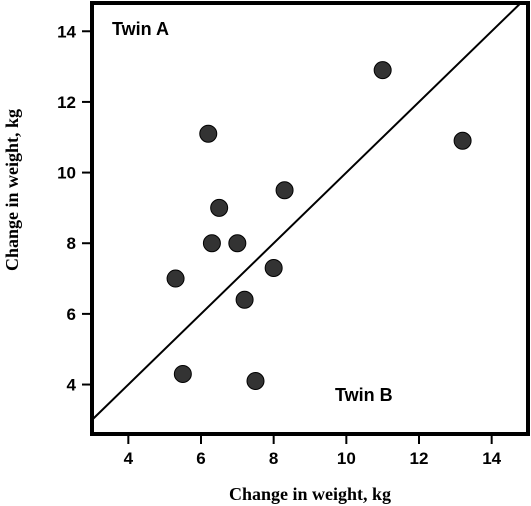 This screenshot has height=506, width=531. Describe the element at coordinates (346, 458) in the screenshot. I see `x-tick-label: 10` at that location.